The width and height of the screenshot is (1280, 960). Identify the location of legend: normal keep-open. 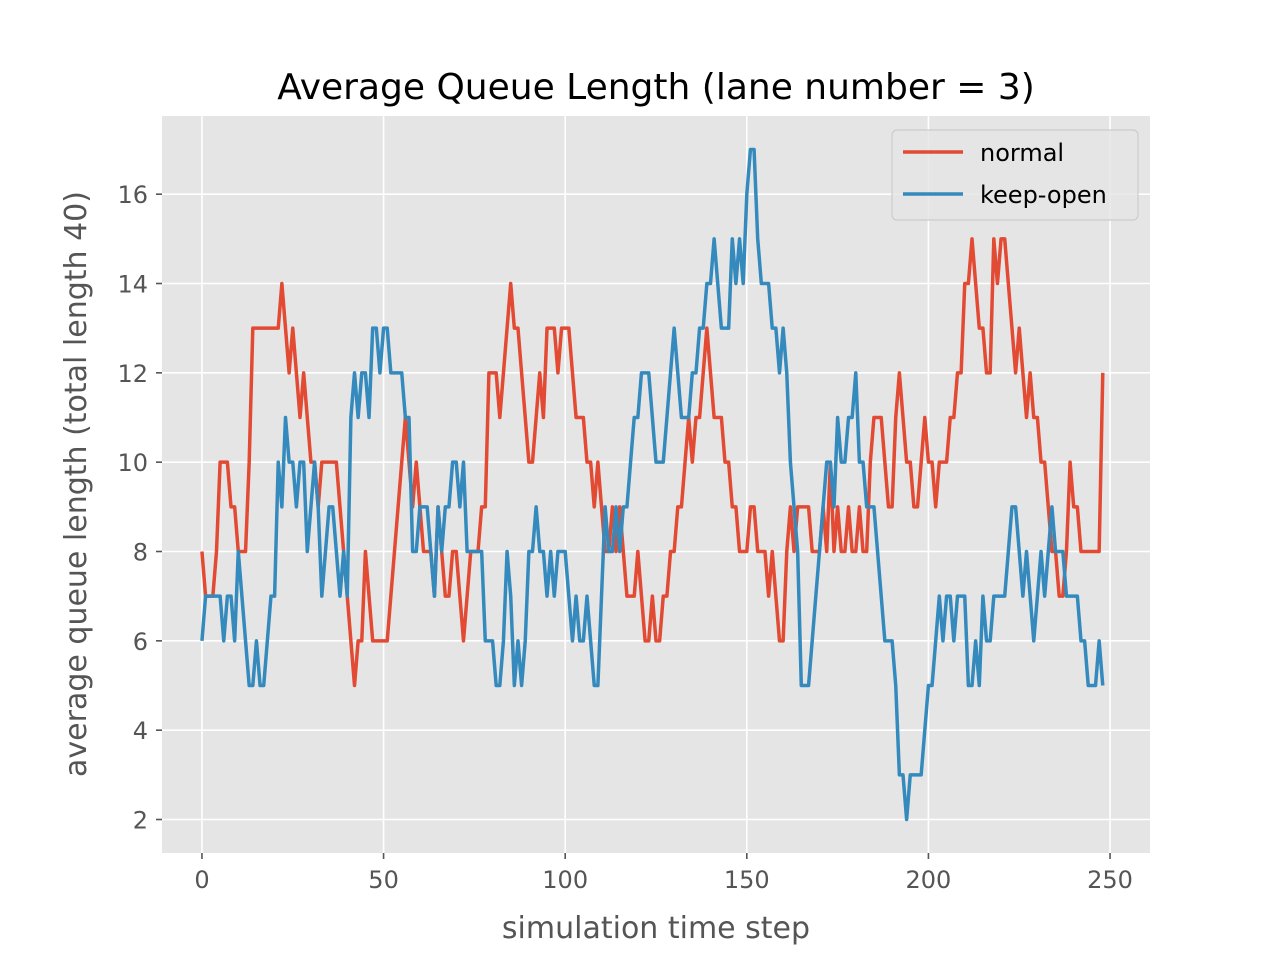
(1015, 175).